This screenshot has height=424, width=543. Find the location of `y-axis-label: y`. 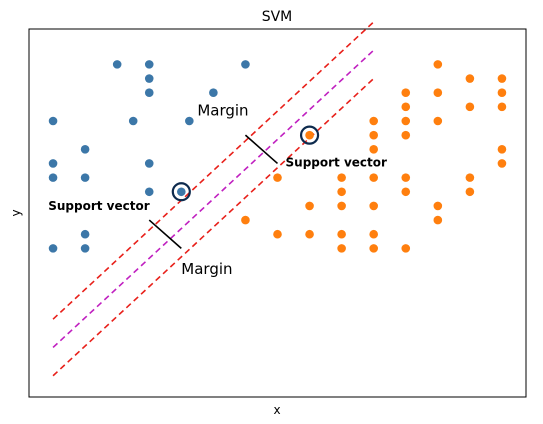

y-axis-label: y is located at coordinates (16, 212).